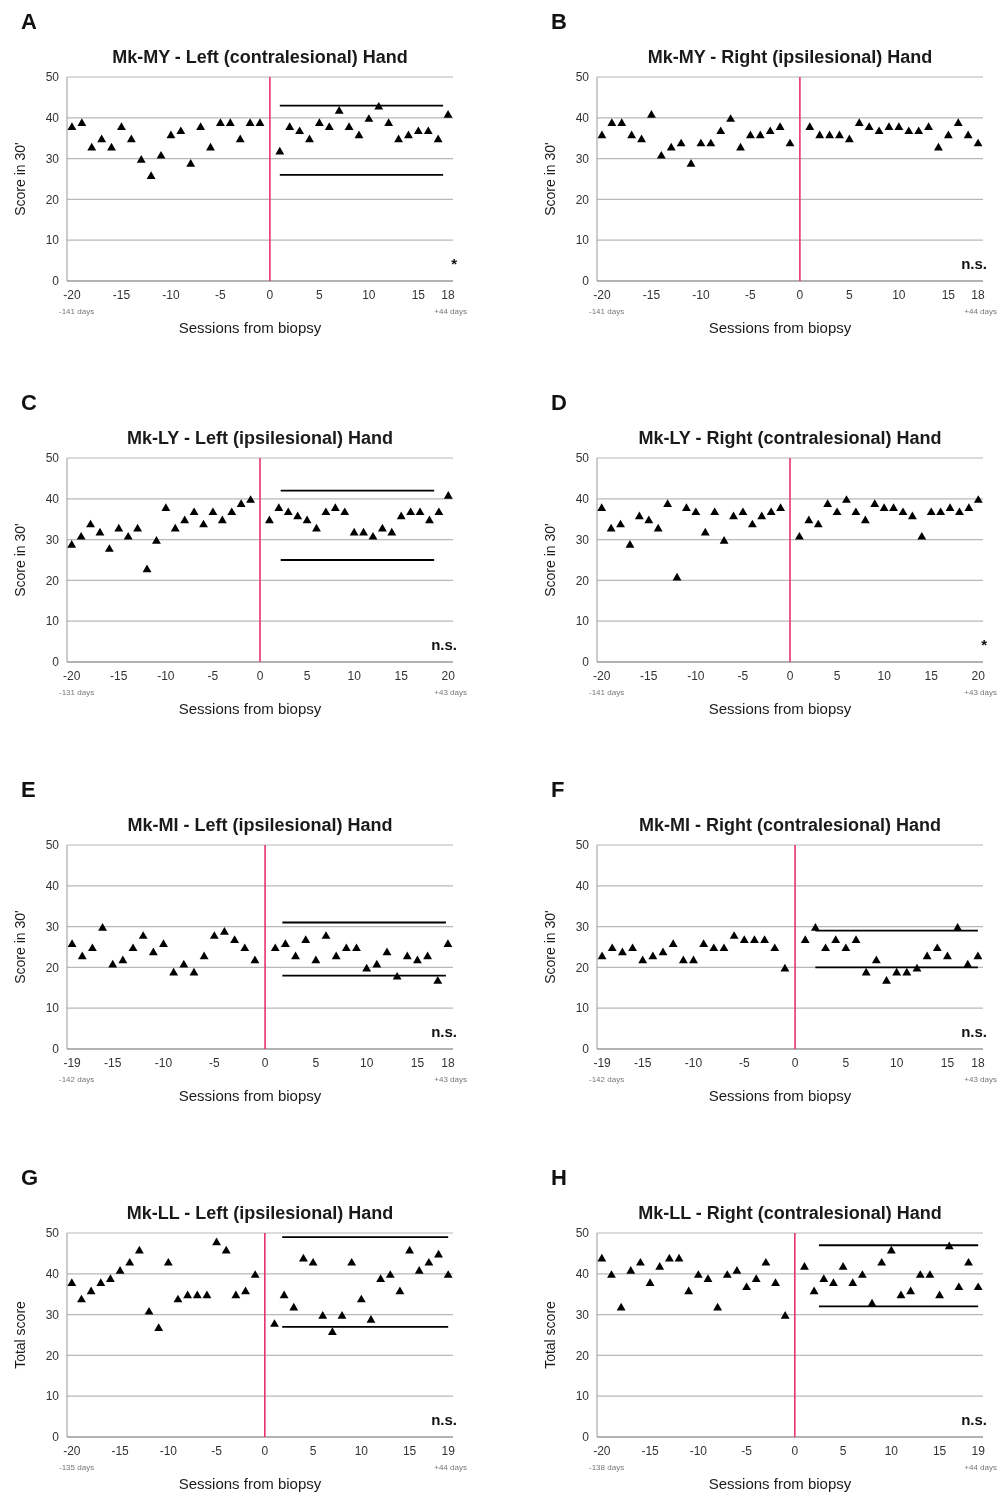 The image size is (1001, 1494). I want to click on y-tick-label: 10, so click(52, 1396).